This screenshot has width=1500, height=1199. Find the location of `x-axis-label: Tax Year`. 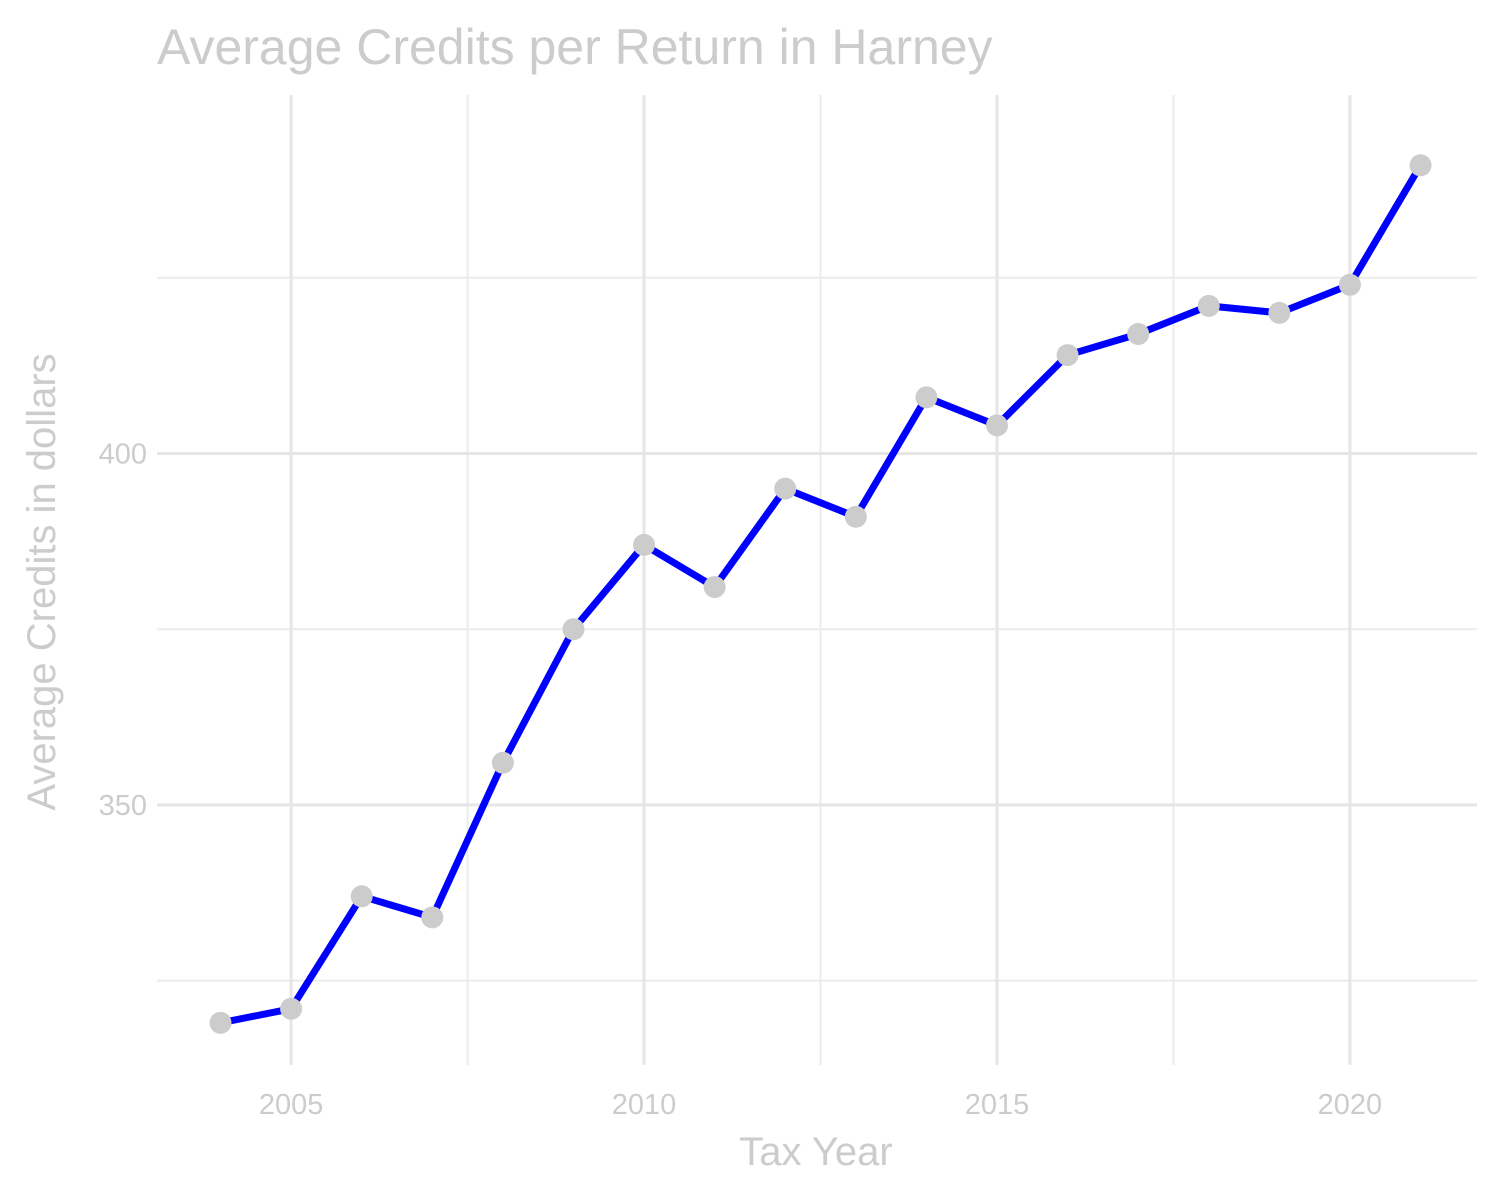

x-axis-label: Tax Year is located at coordinates (815, 1152).